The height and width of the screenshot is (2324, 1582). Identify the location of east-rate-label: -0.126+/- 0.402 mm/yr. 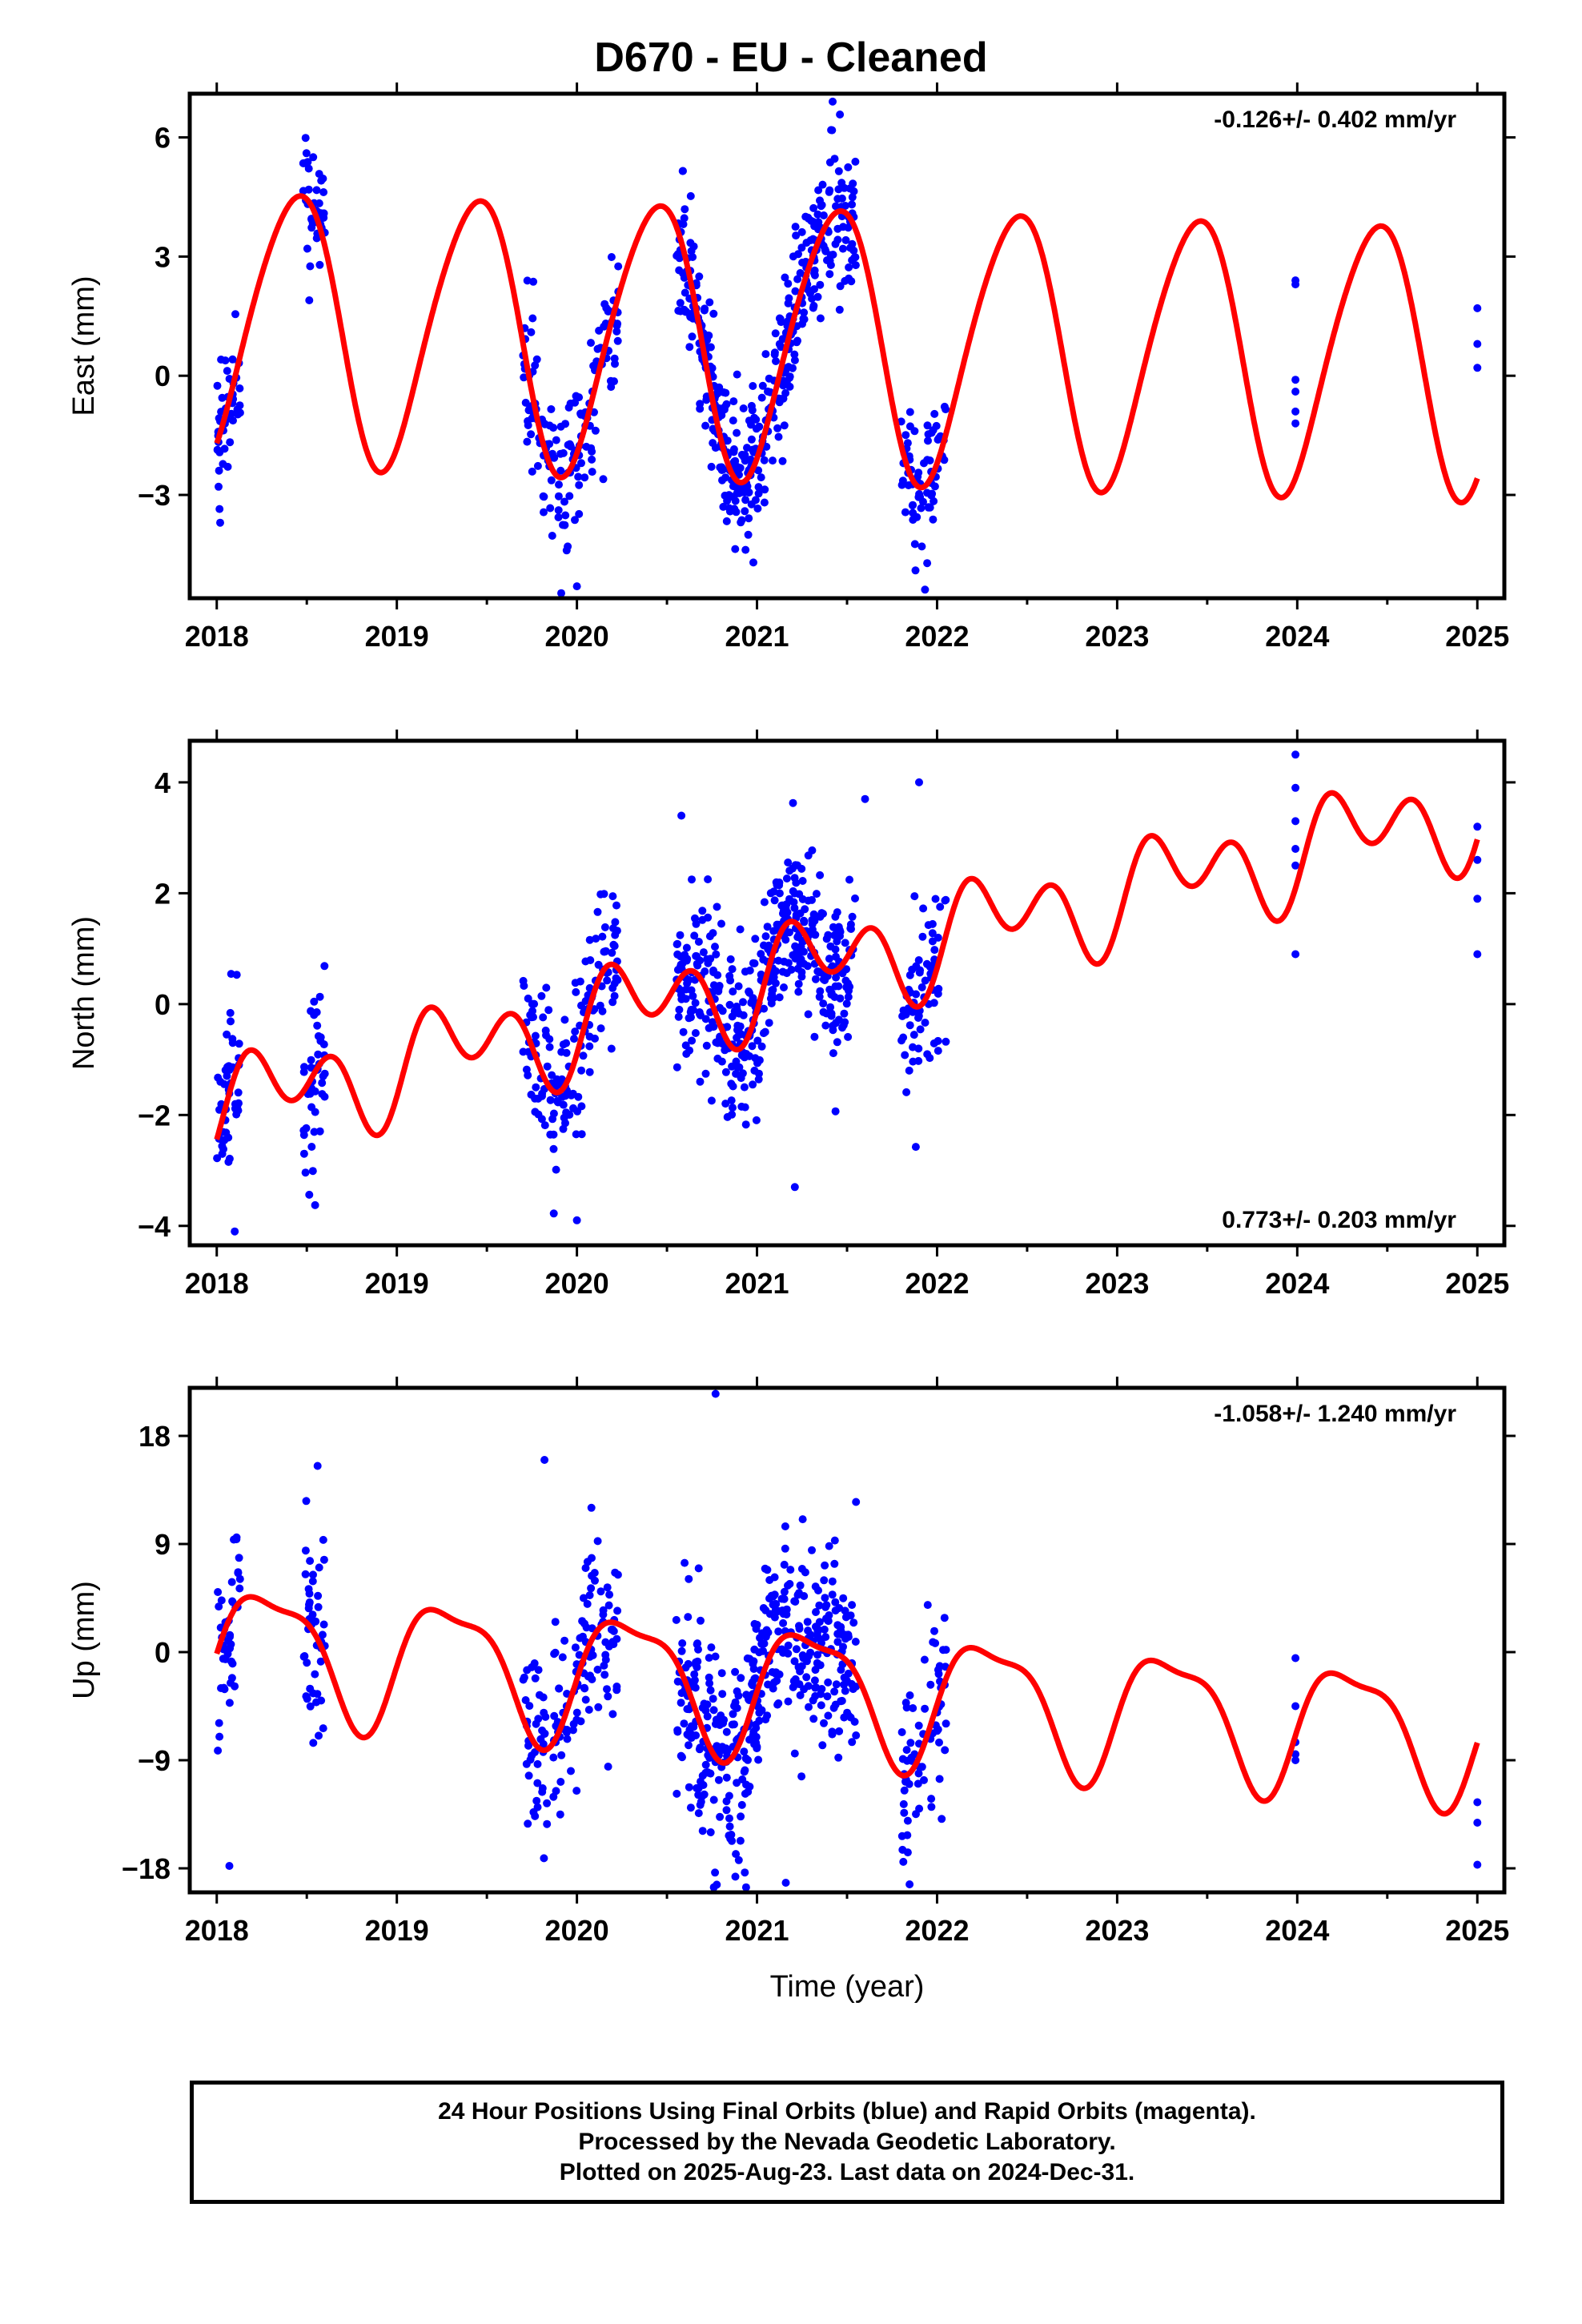
(1335, 120).